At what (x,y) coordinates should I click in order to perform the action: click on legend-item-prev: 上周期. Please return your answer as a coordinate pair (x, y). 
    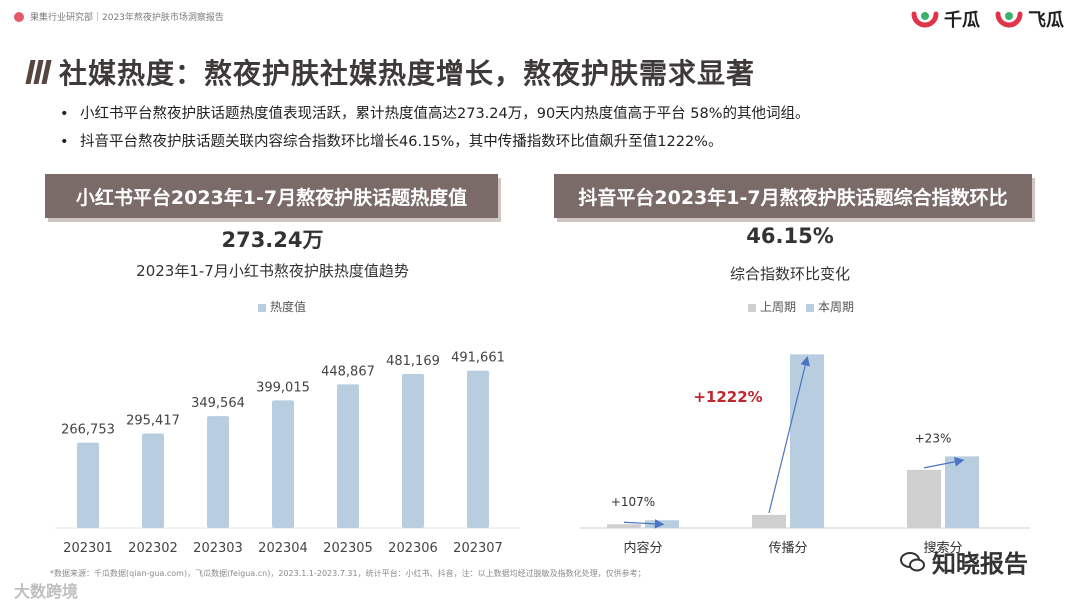
    Looking at the image, I should click on (772, 306).